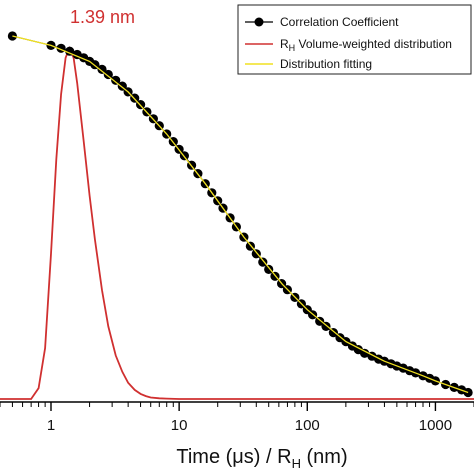  Describe the element at coordinates (233, 457) in the screenshot. I see `x-axis-title-main: Time (μs) / R` at that location.